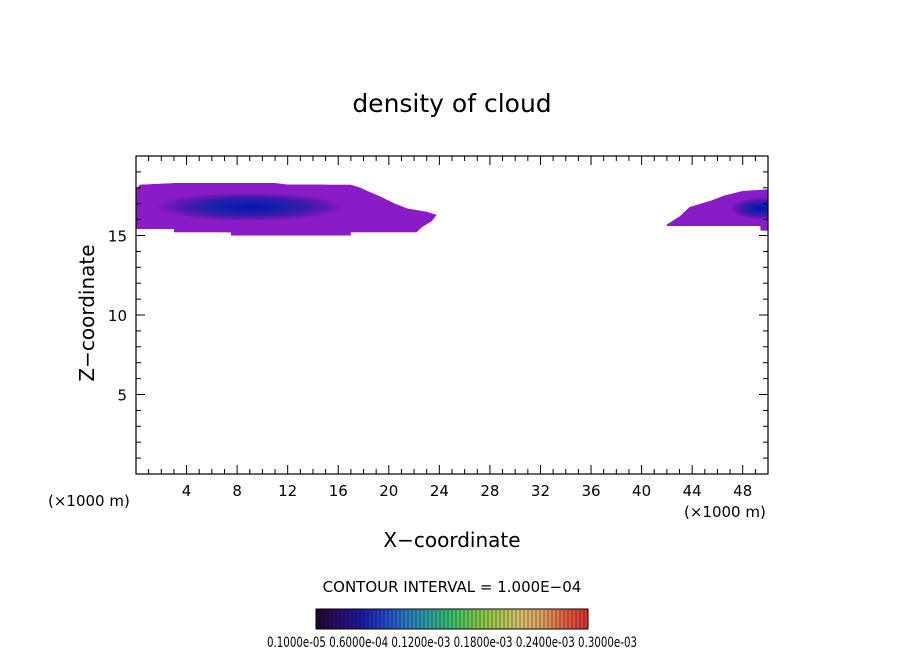  What do you see at coordinates (237, 491) in the screenshot?
I see `x-tick-label: 8` at bounding box center [237, 491].